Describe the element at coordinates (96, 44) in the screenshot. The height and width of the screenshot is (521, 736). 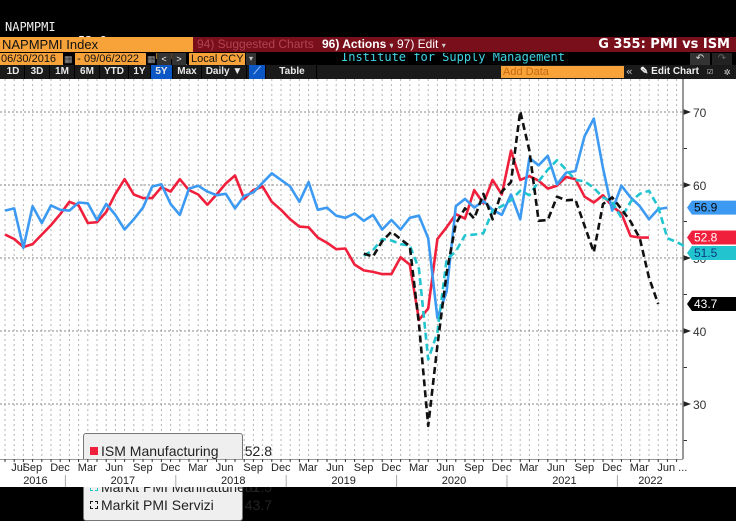
I see `security-input: NAPMPMI Index` at that location.